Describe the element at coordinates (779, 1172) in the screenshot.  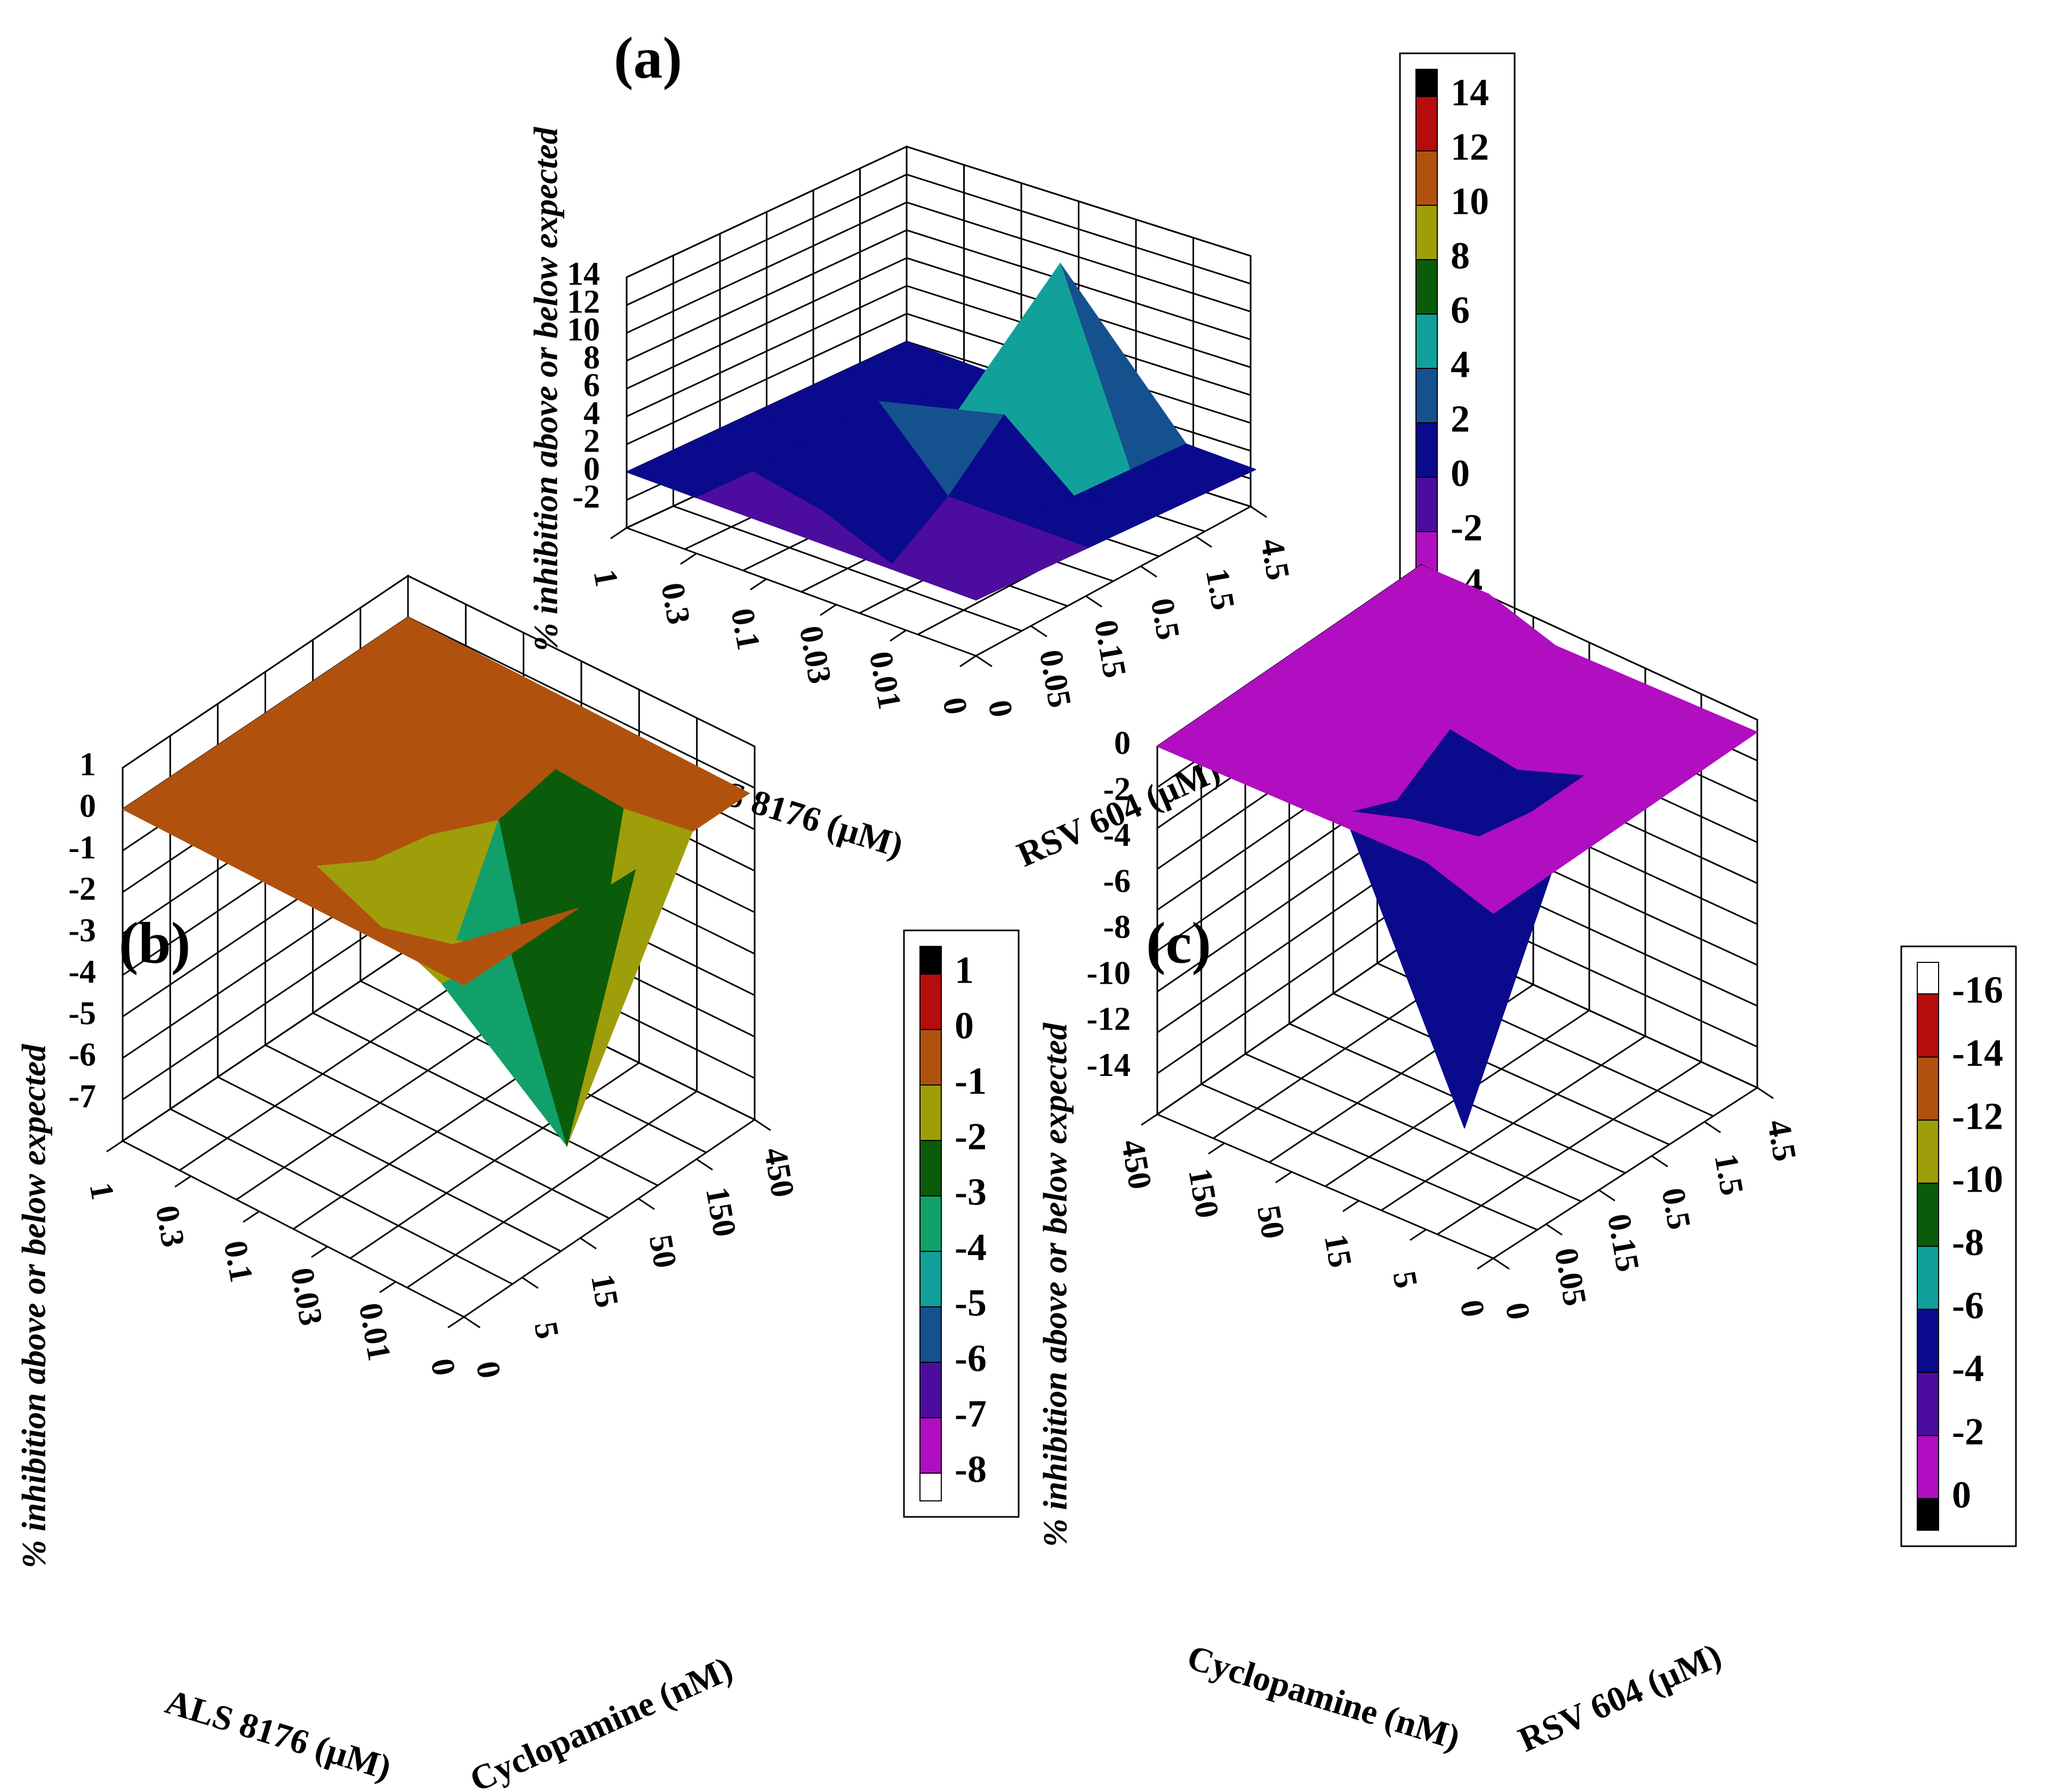
I see `y-tick-label: 450` at that location.